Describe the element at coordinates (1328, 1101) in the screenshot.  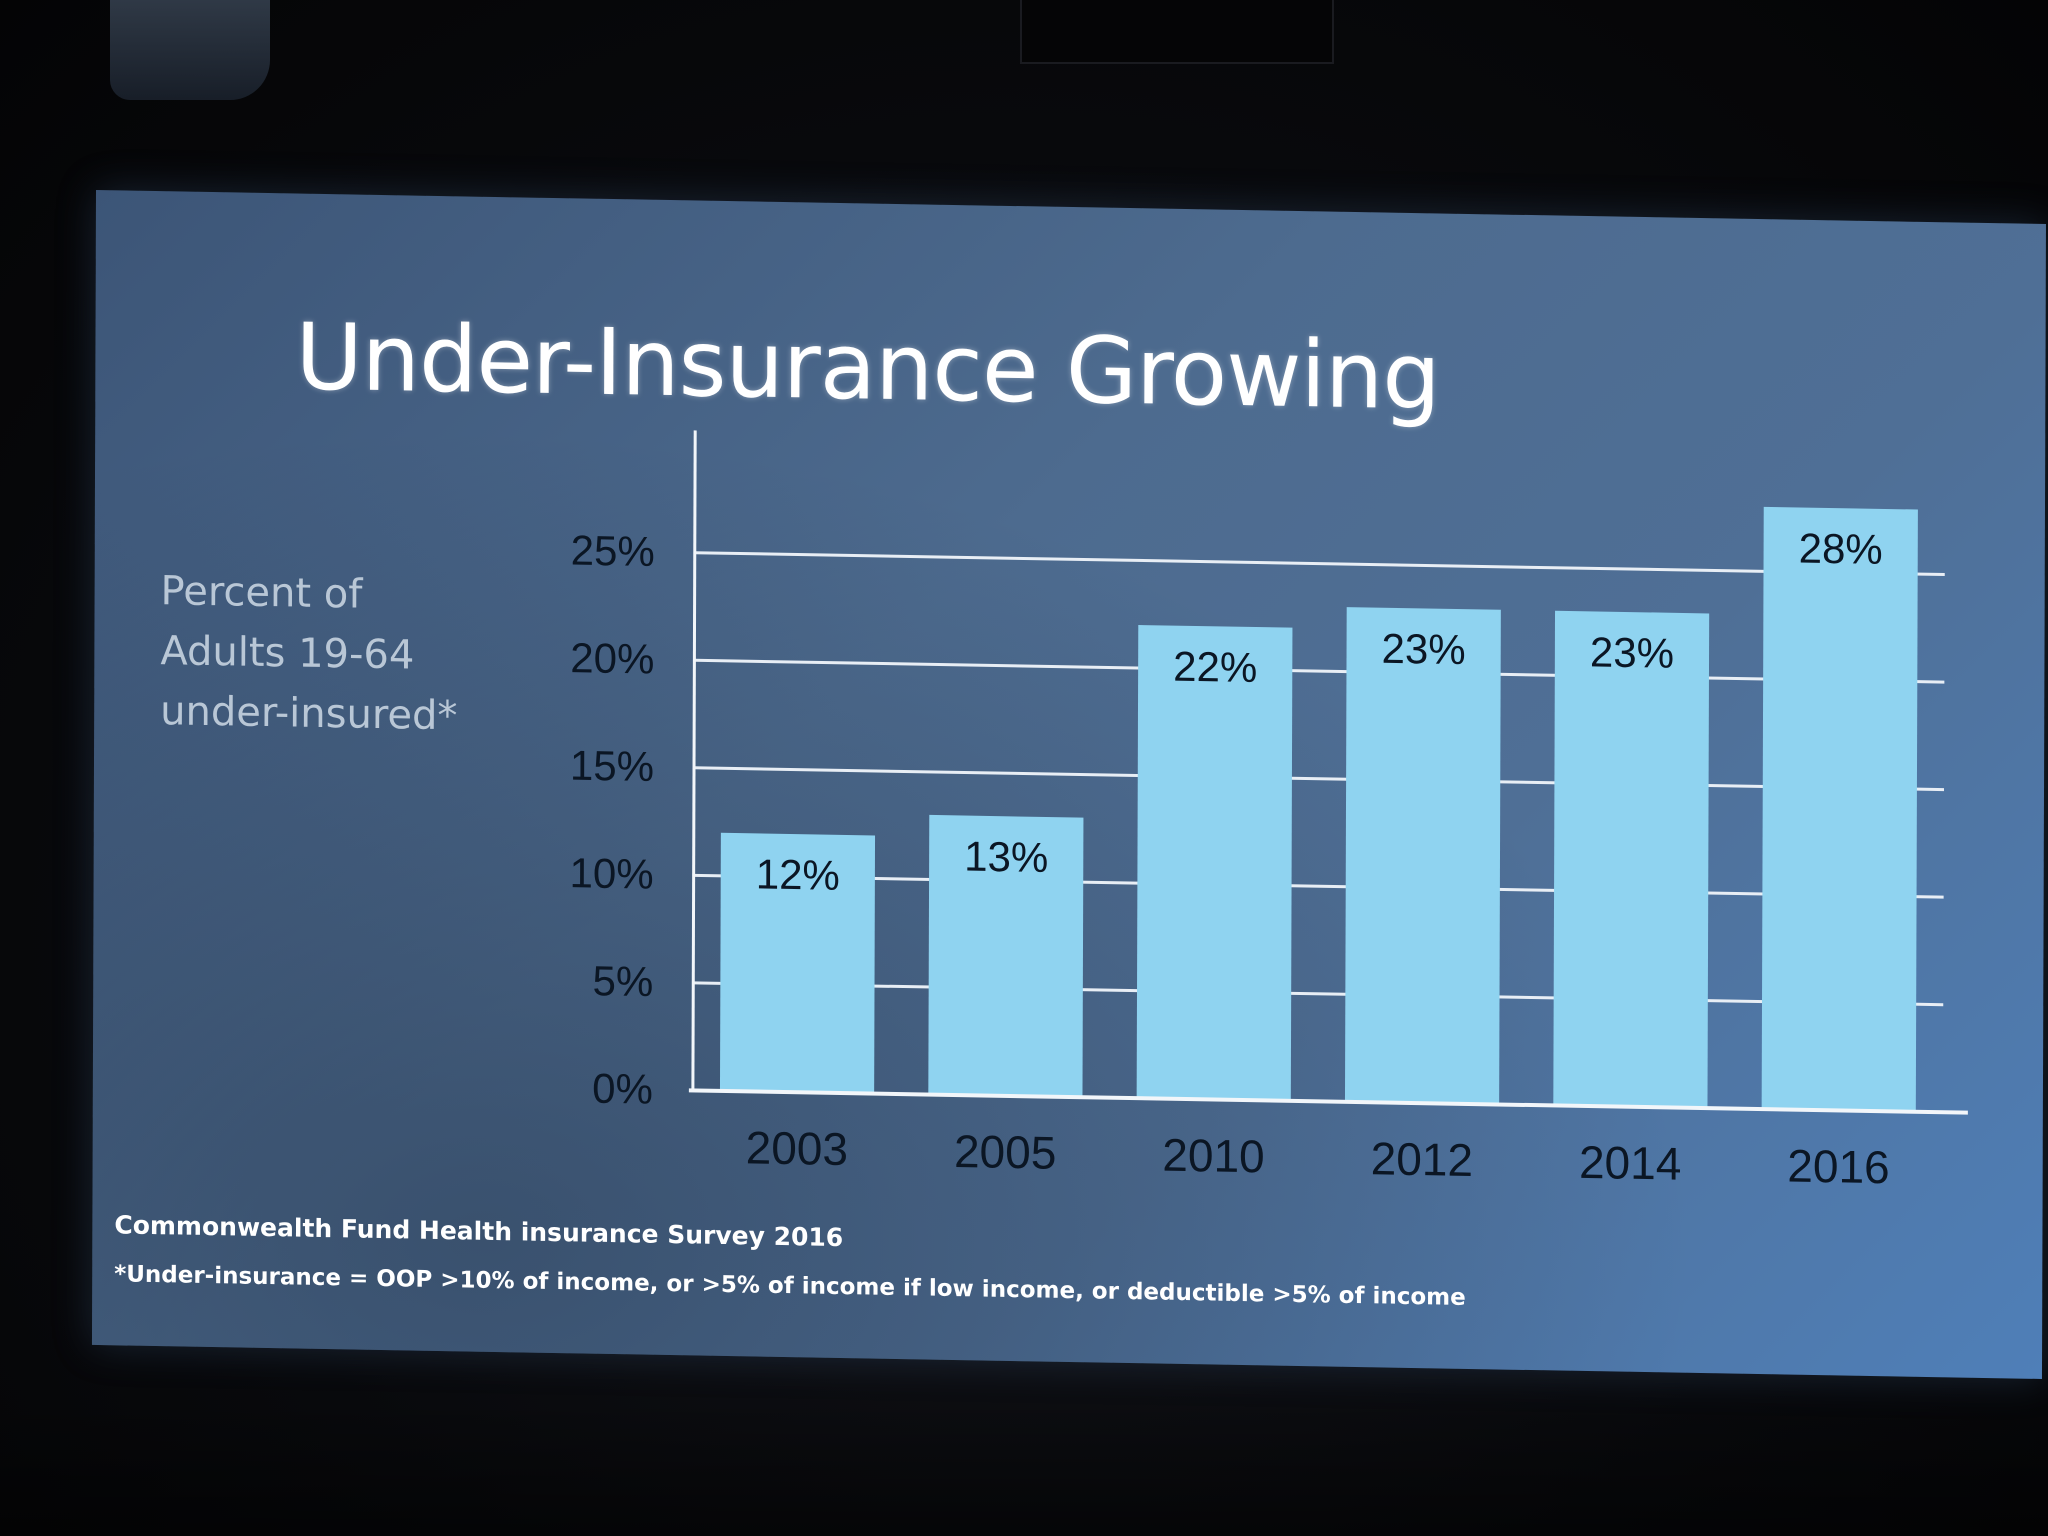
I see `x-axis-line` at that location.